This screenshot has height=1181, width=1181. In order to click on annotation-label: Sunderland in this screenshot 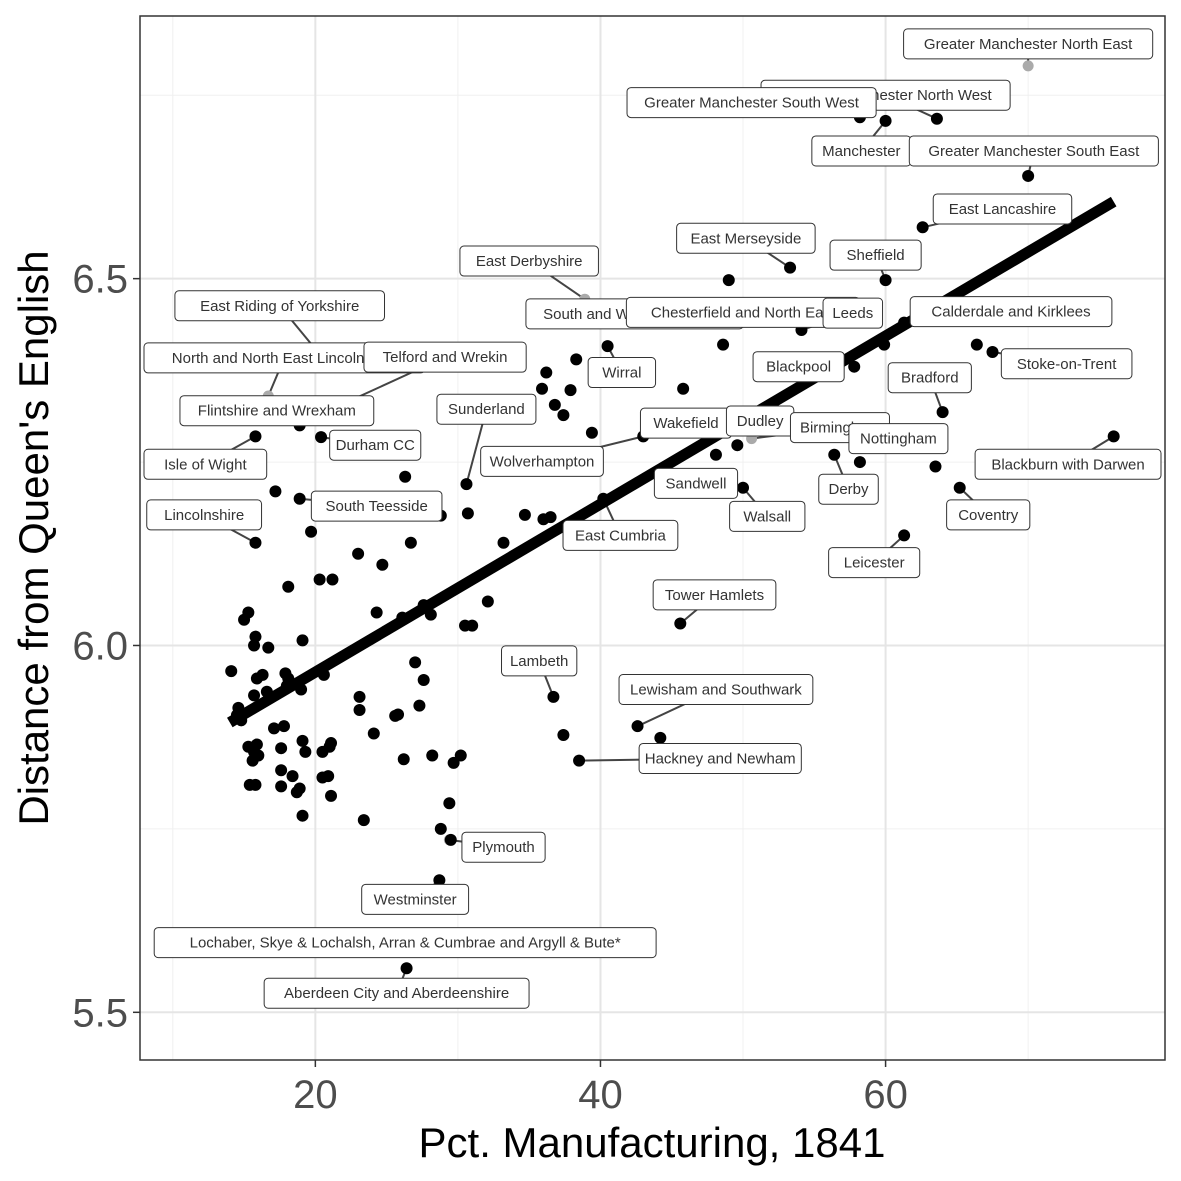, I will do `click(486, 409)`.